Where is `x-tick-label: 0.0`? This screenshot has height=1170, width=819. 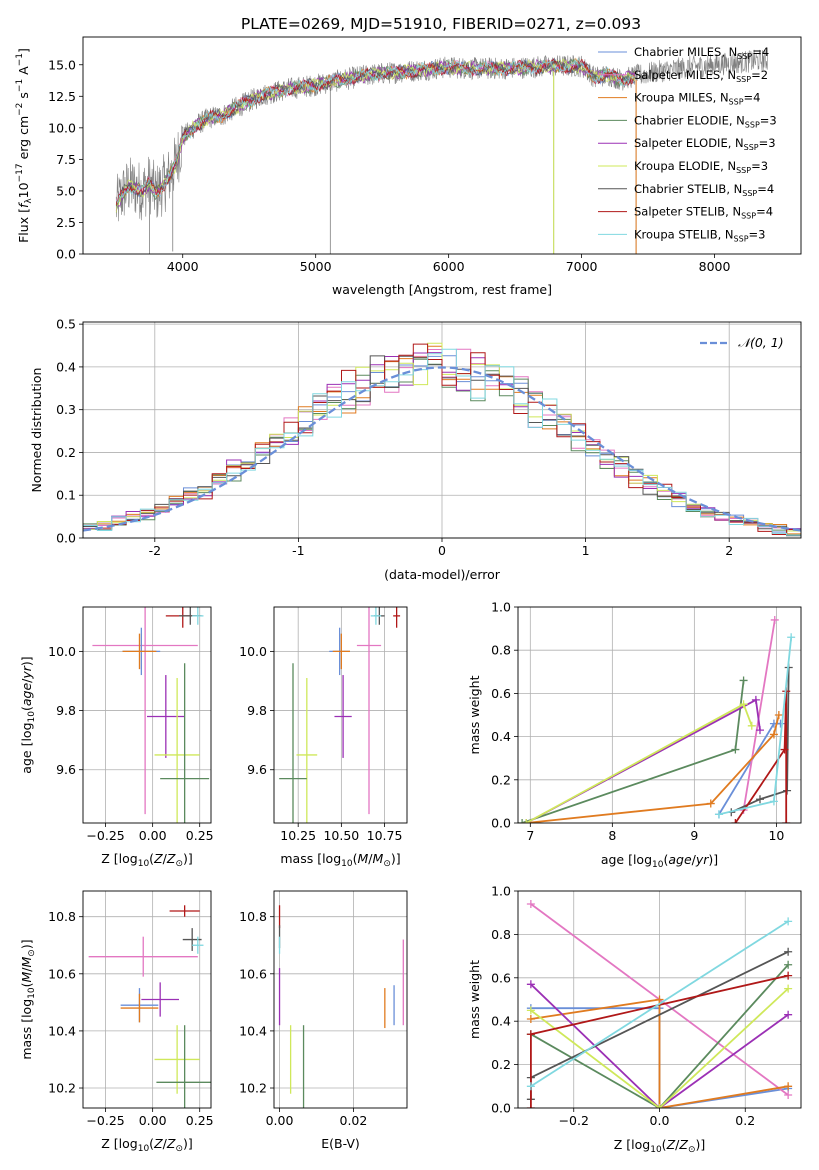 x-tick-label: 0.0 is located at coordinates (660, 1120).